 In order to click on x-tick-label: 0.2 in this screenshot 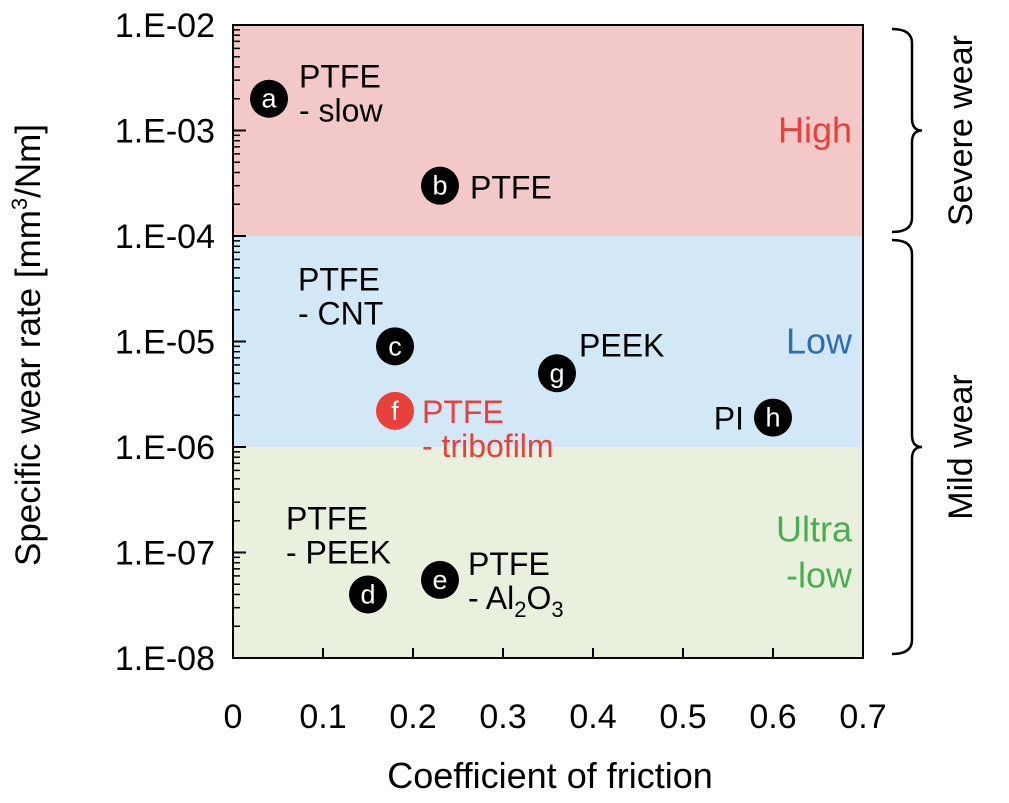, I will do `click(412, 717)`.